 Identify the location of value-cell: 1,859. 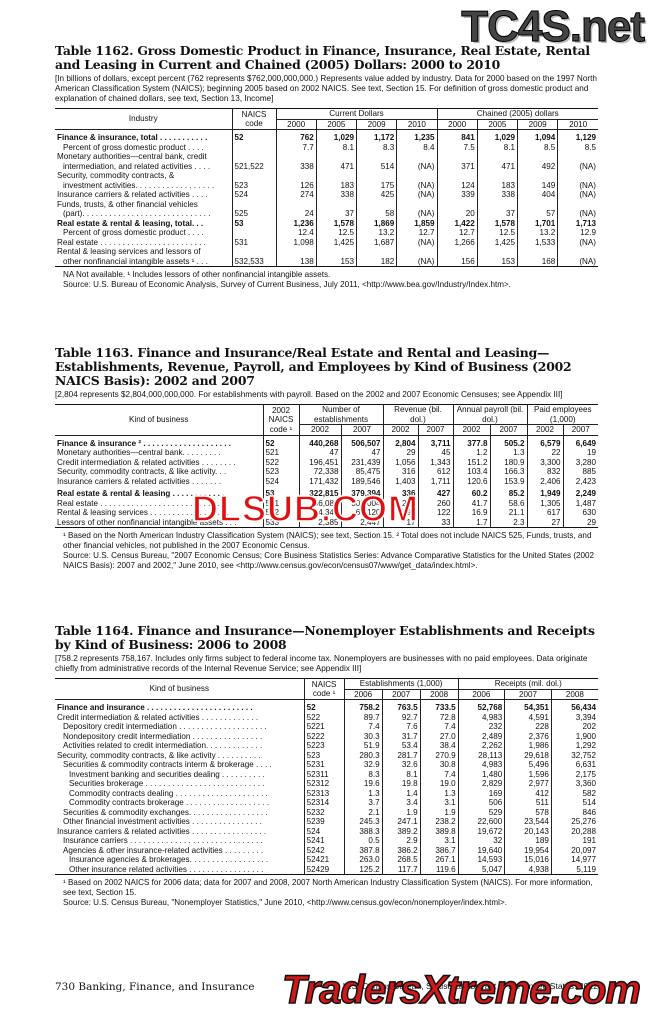
(417, 223).